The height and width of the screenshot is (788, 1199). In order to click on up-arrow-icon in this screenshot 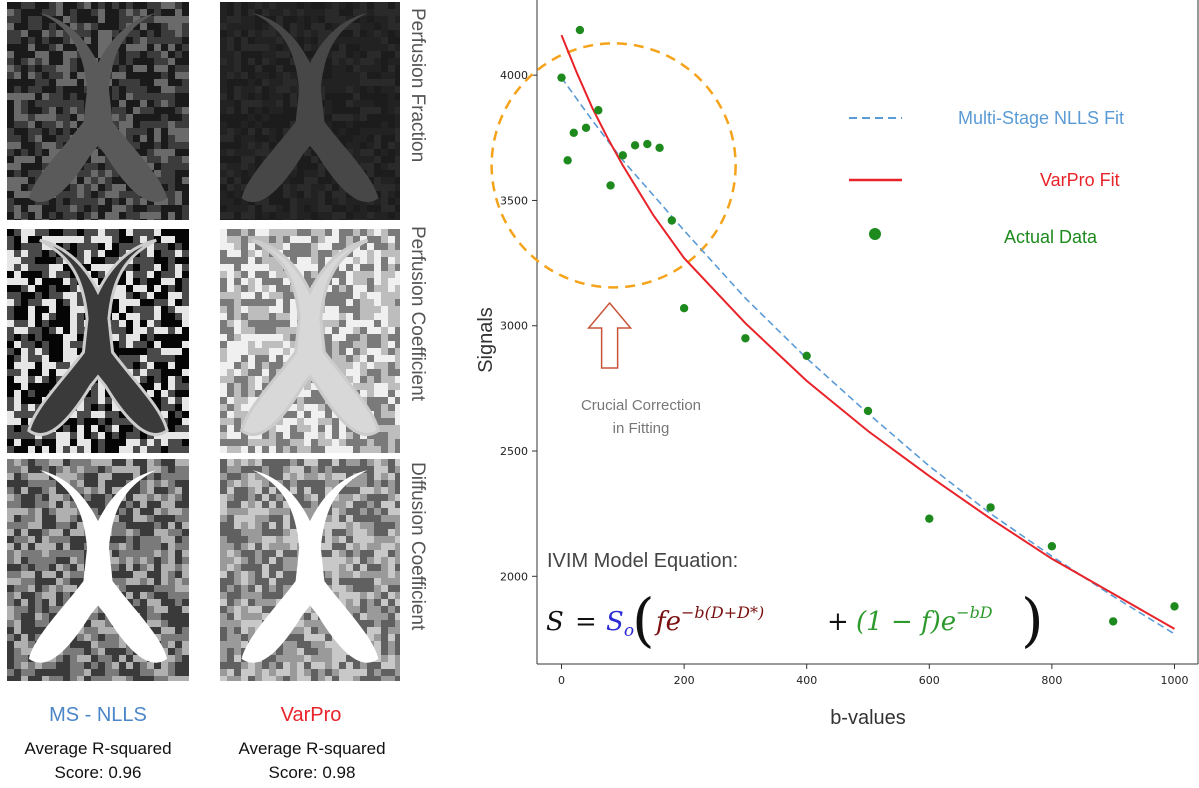, I will do `click(610, 335)`.